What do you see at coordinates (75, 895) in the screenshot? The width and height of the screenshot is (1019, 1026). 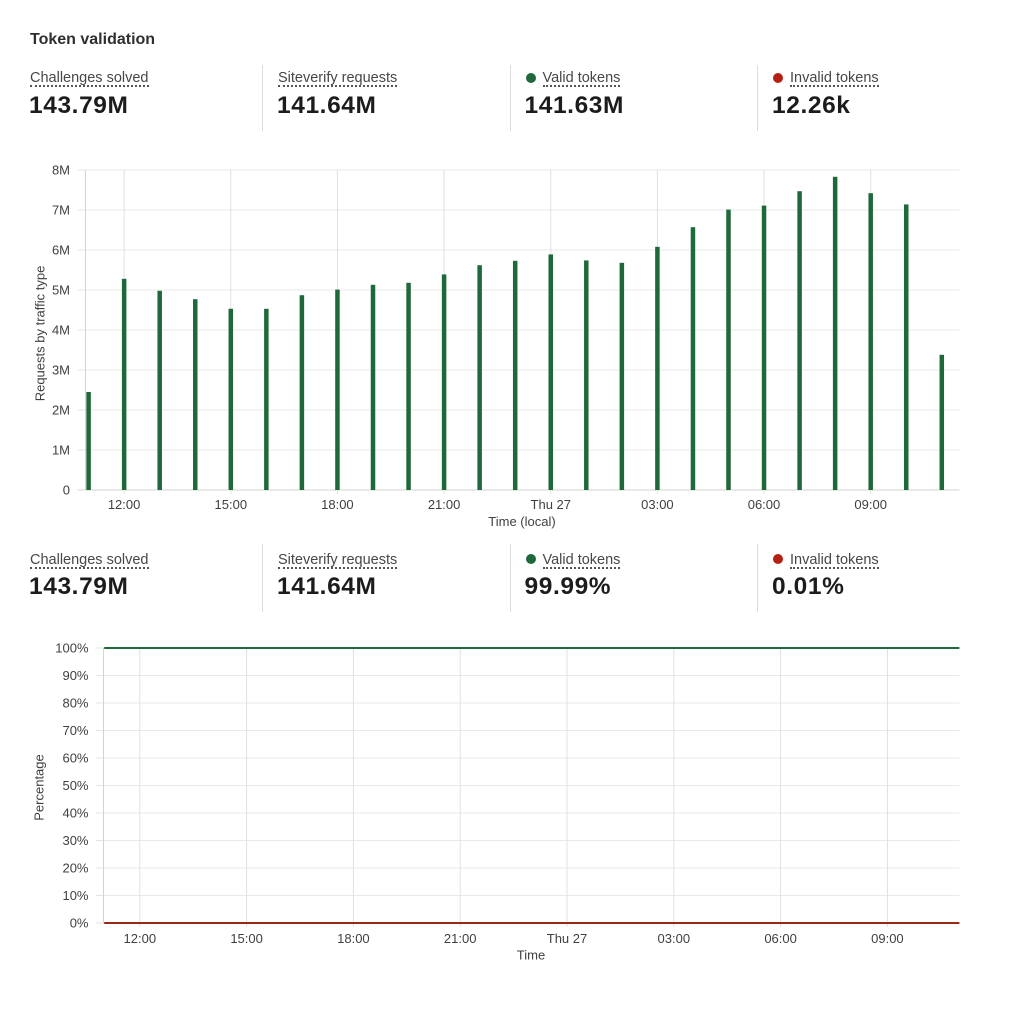 I see `svg-text: 10%` at bounding box center [75, 895].